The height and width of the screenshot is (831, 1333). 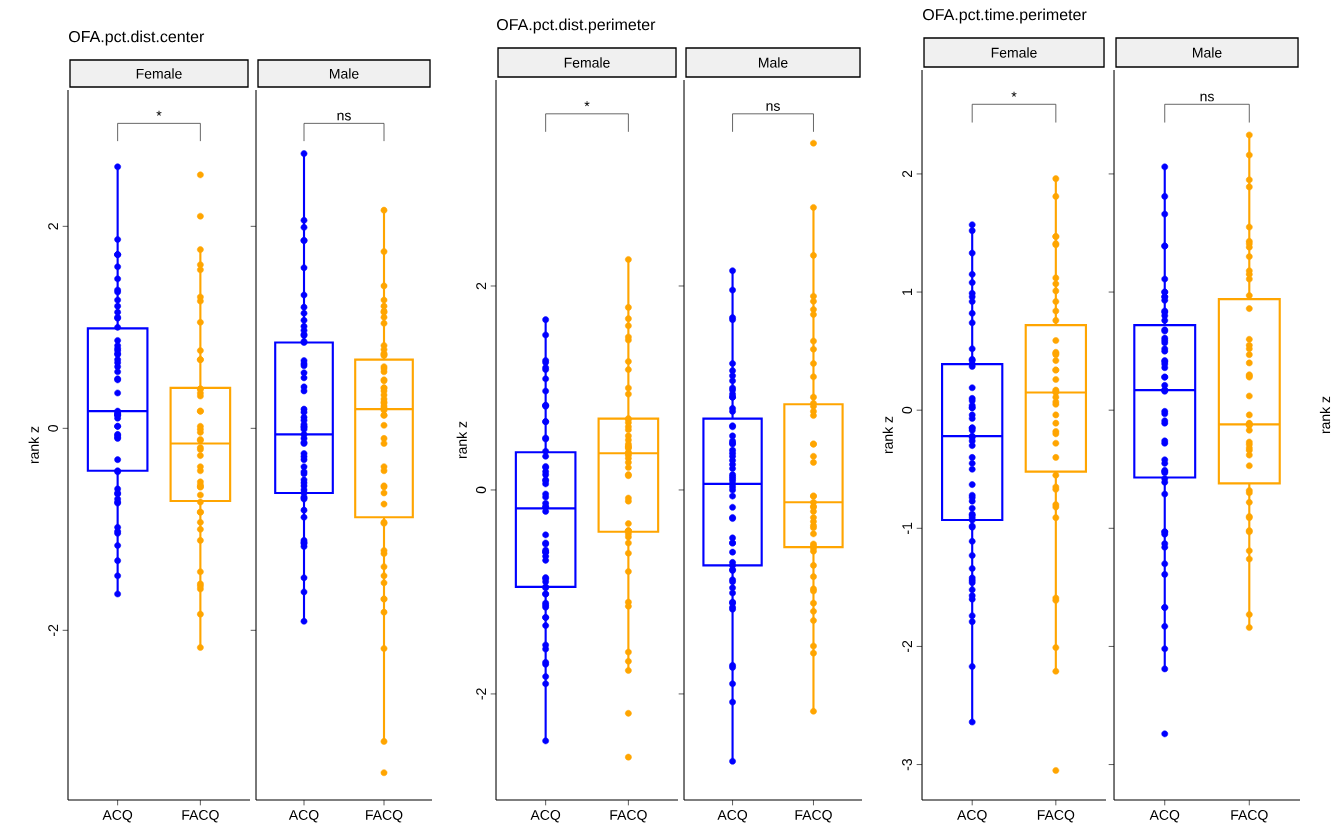 What do you see at coordinates (137, 38) in the screenshot?
I see `chart-title: OFA.pct.dist.center` at bounding box center [137, 38].